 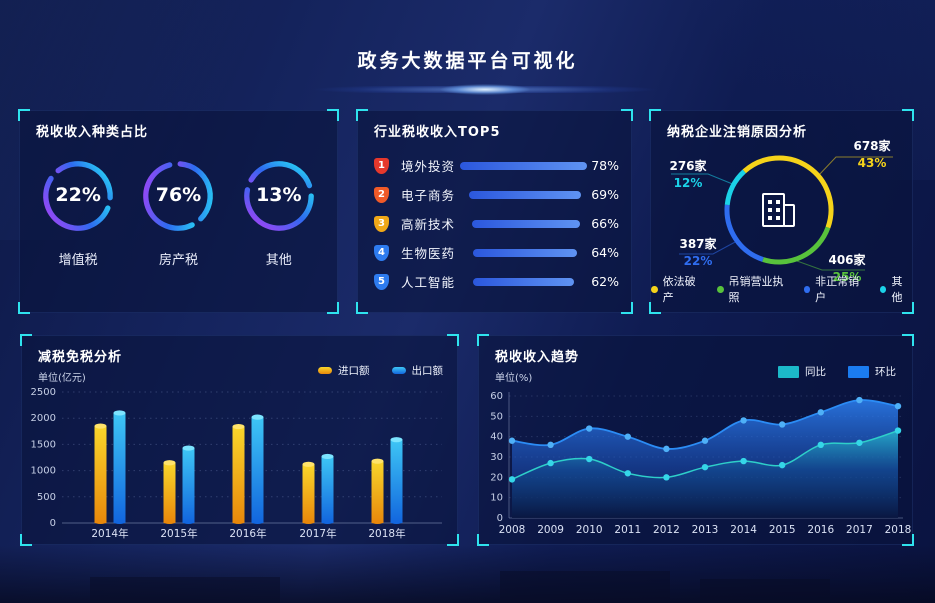 I want to click on legend-item: 进口额, so click(x=344, y=370).